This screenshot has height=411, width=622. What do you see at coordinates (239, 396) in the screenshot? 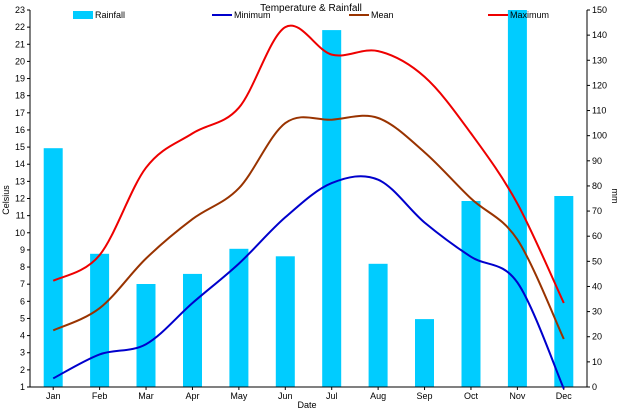
I see `x-tick-label: May` at bounding box center [239, 396].